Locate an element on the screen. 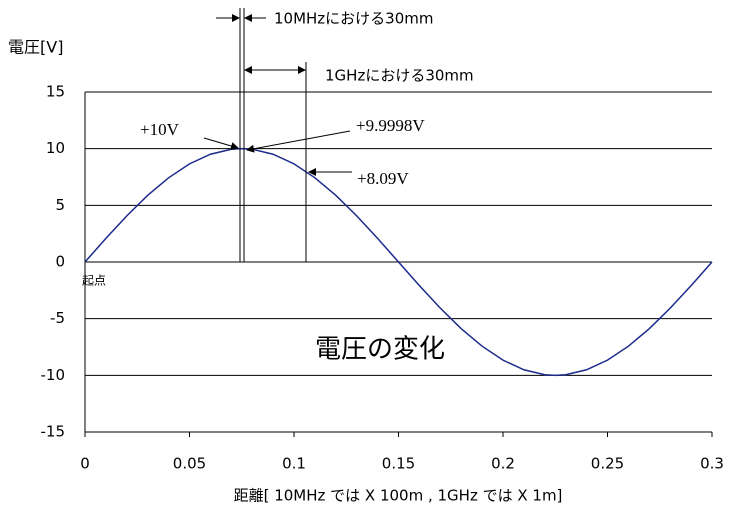 This screenshot has width=730, height=521. guides is located at coordinates (277, 135).